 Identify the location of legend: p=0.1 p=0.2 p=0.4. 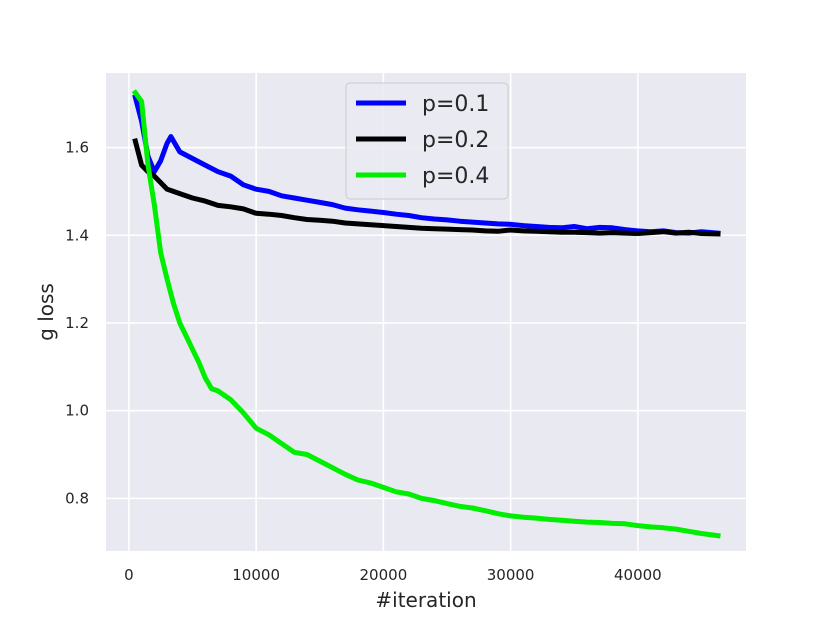
(427, 141).